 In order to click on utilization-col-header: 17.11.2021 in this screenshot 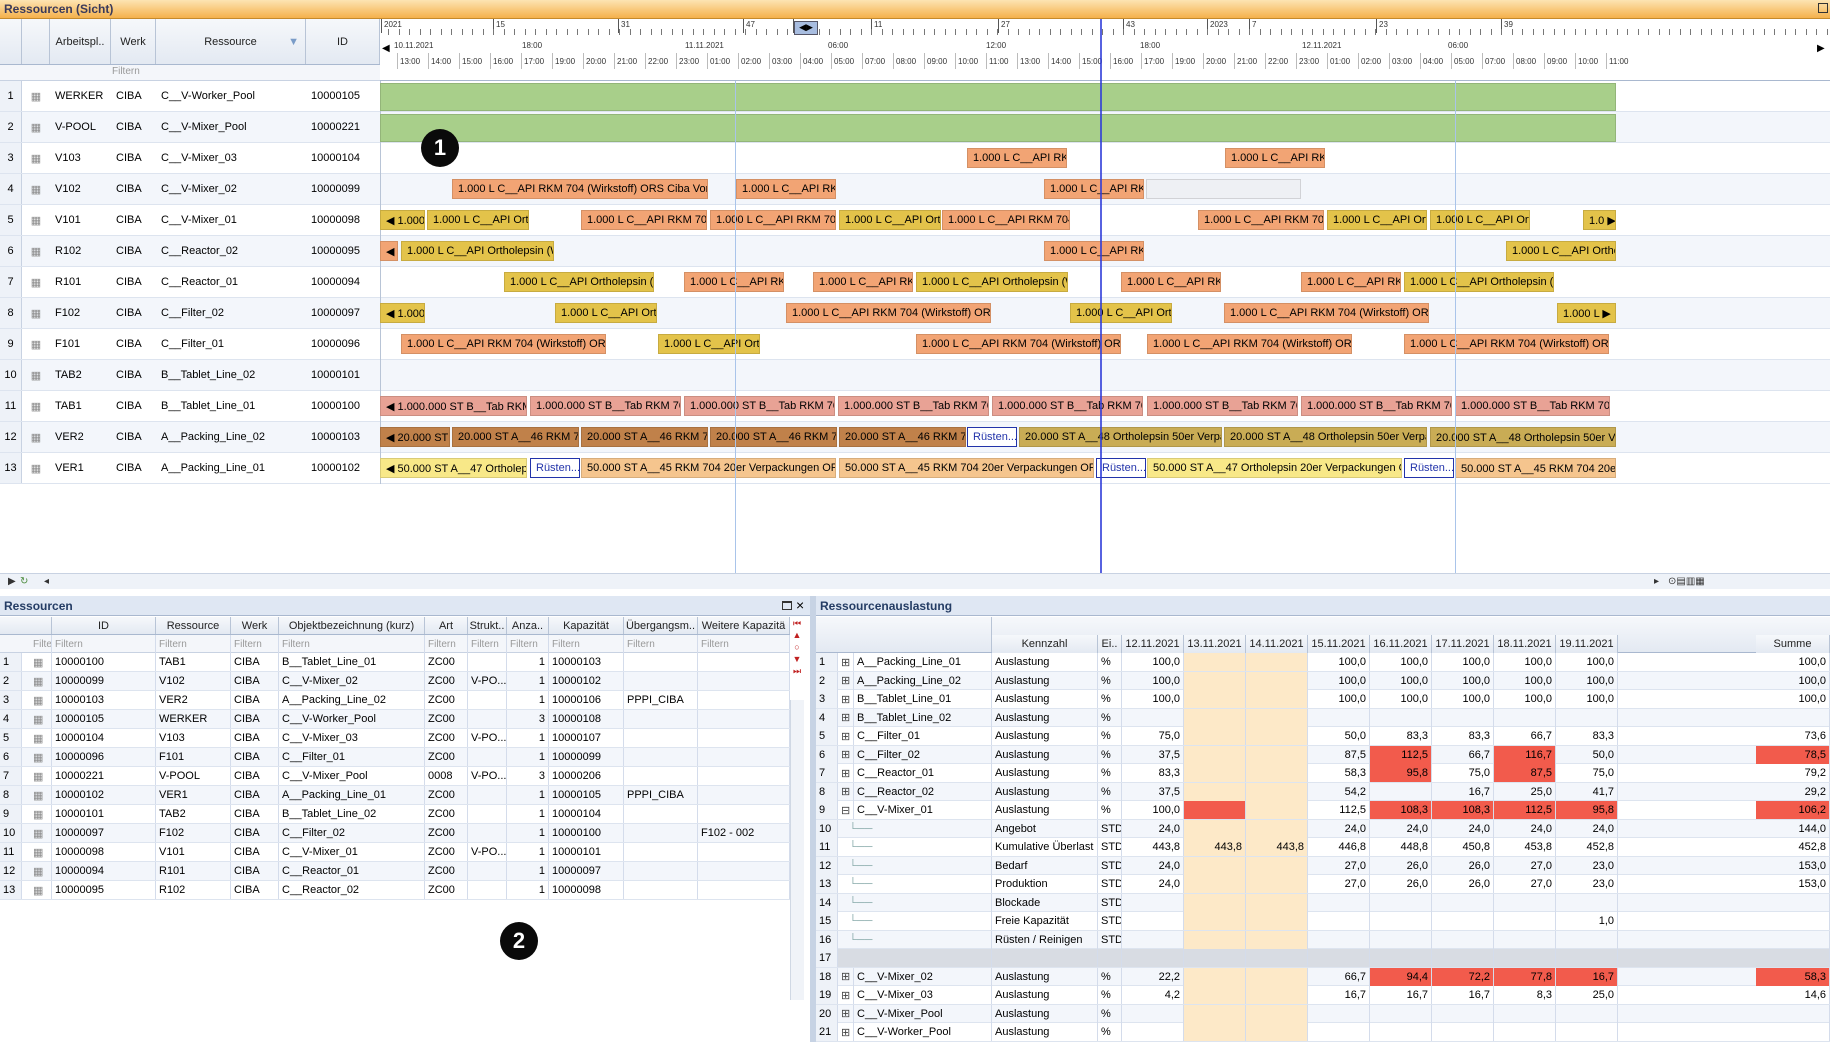, I will do `click(1463, 644)`.